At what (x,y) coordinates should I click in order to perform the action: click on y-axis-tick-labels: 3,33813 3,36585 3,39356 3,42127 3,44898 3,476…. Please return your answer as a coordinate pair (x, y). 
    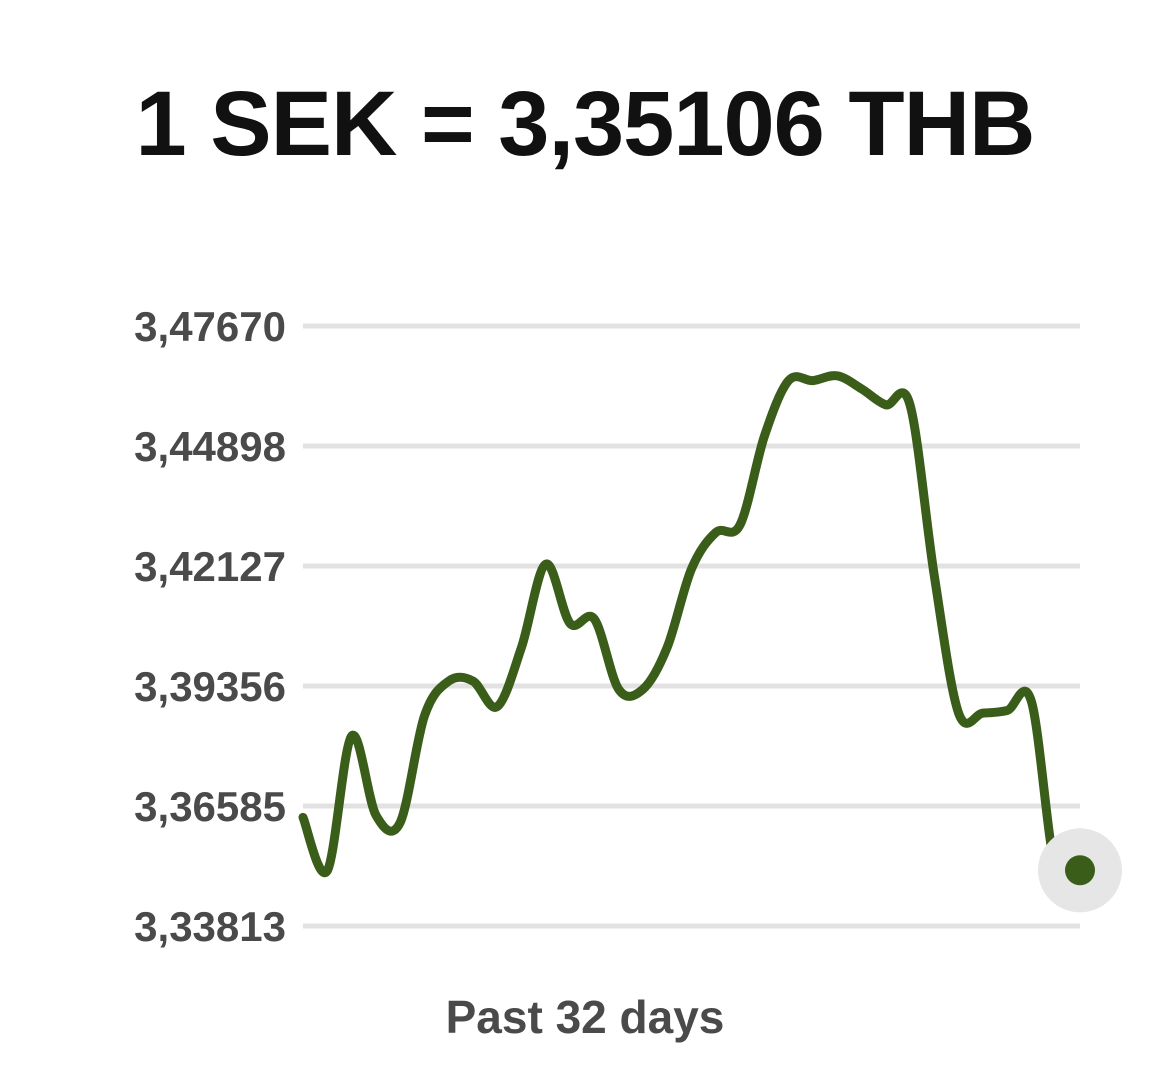
    Looking at the image, I should click on (210, 626).